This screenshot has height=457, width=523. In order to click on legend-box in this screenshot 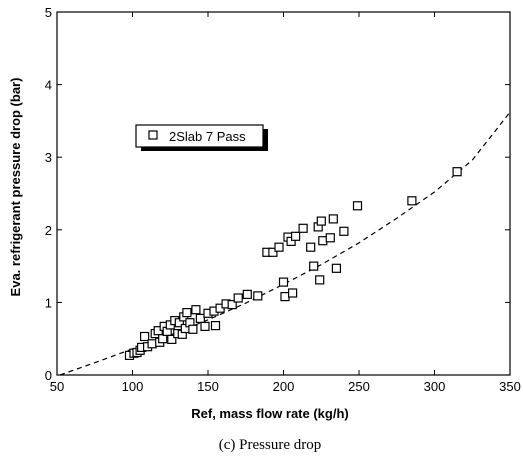, I will do `click(199, 136)`.